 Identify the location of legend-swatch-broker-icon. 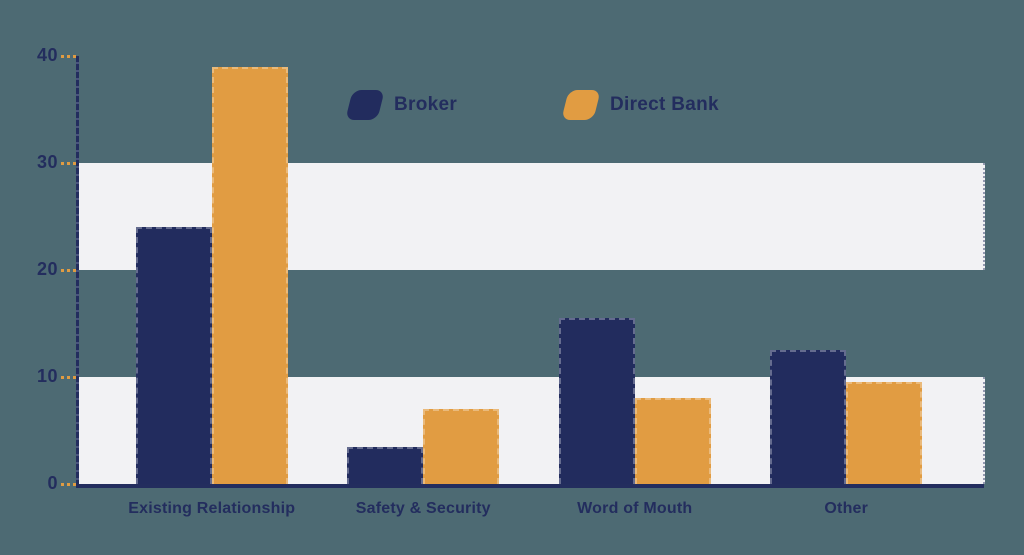
(365, 105).